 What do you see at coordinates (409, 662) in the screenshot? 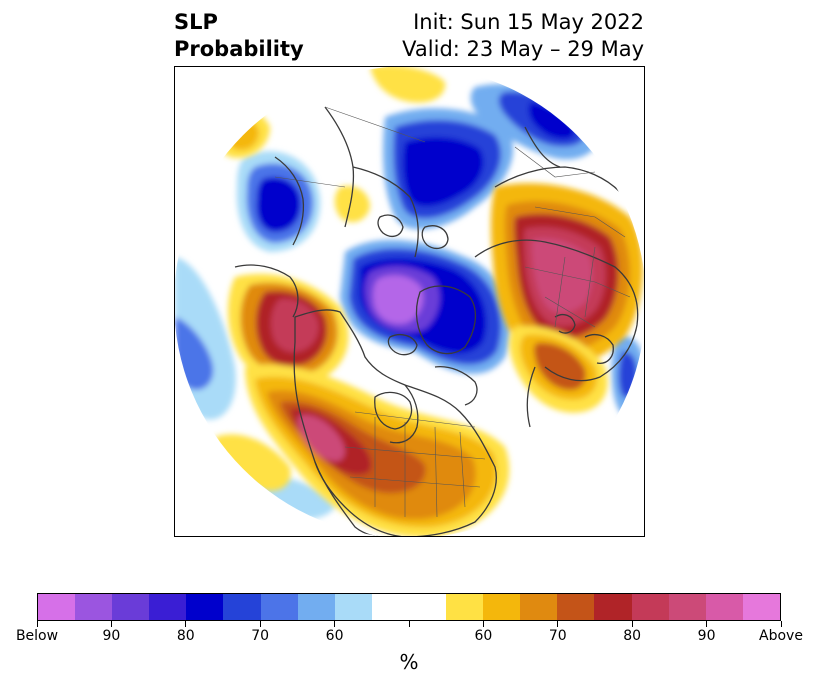
I see `colorbar-unit: %` at bounding box center [409, 662].